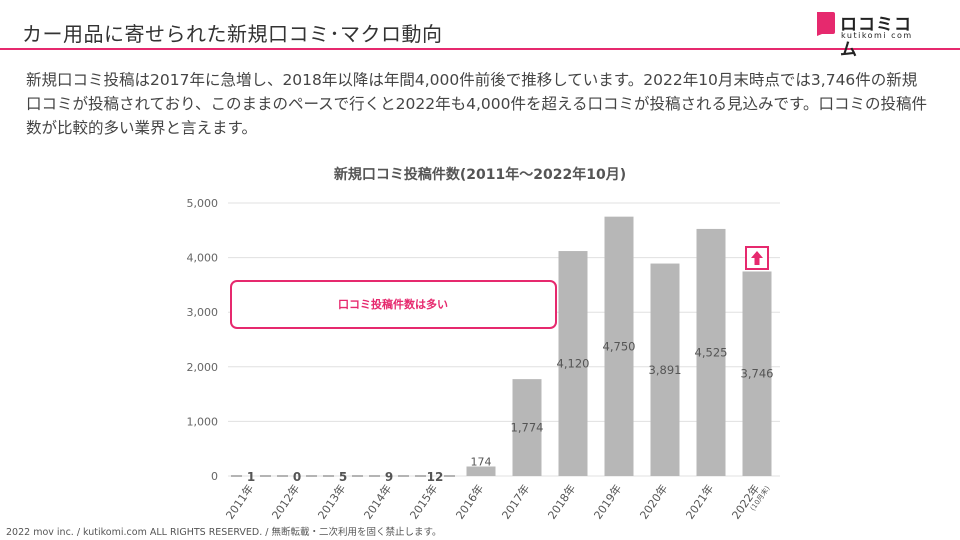 The width and height of the screenshot is (960, 540). What do you see at coordinates (297, 477) in the screenshot?
I see `data-label: 0` at bounding box center [297, 477].